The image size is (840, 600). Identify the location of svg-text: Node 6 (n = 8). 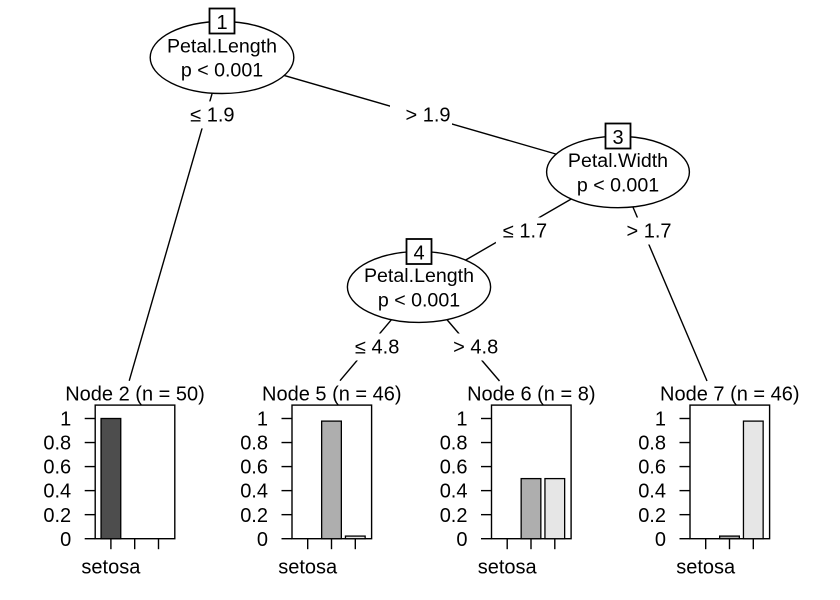
(531, 394).